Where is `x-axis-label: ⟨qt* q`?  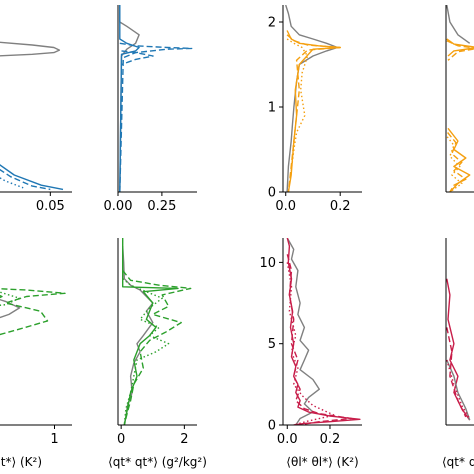
x-axis-label: ⟨qt* q is located at coordinates (458, 462).